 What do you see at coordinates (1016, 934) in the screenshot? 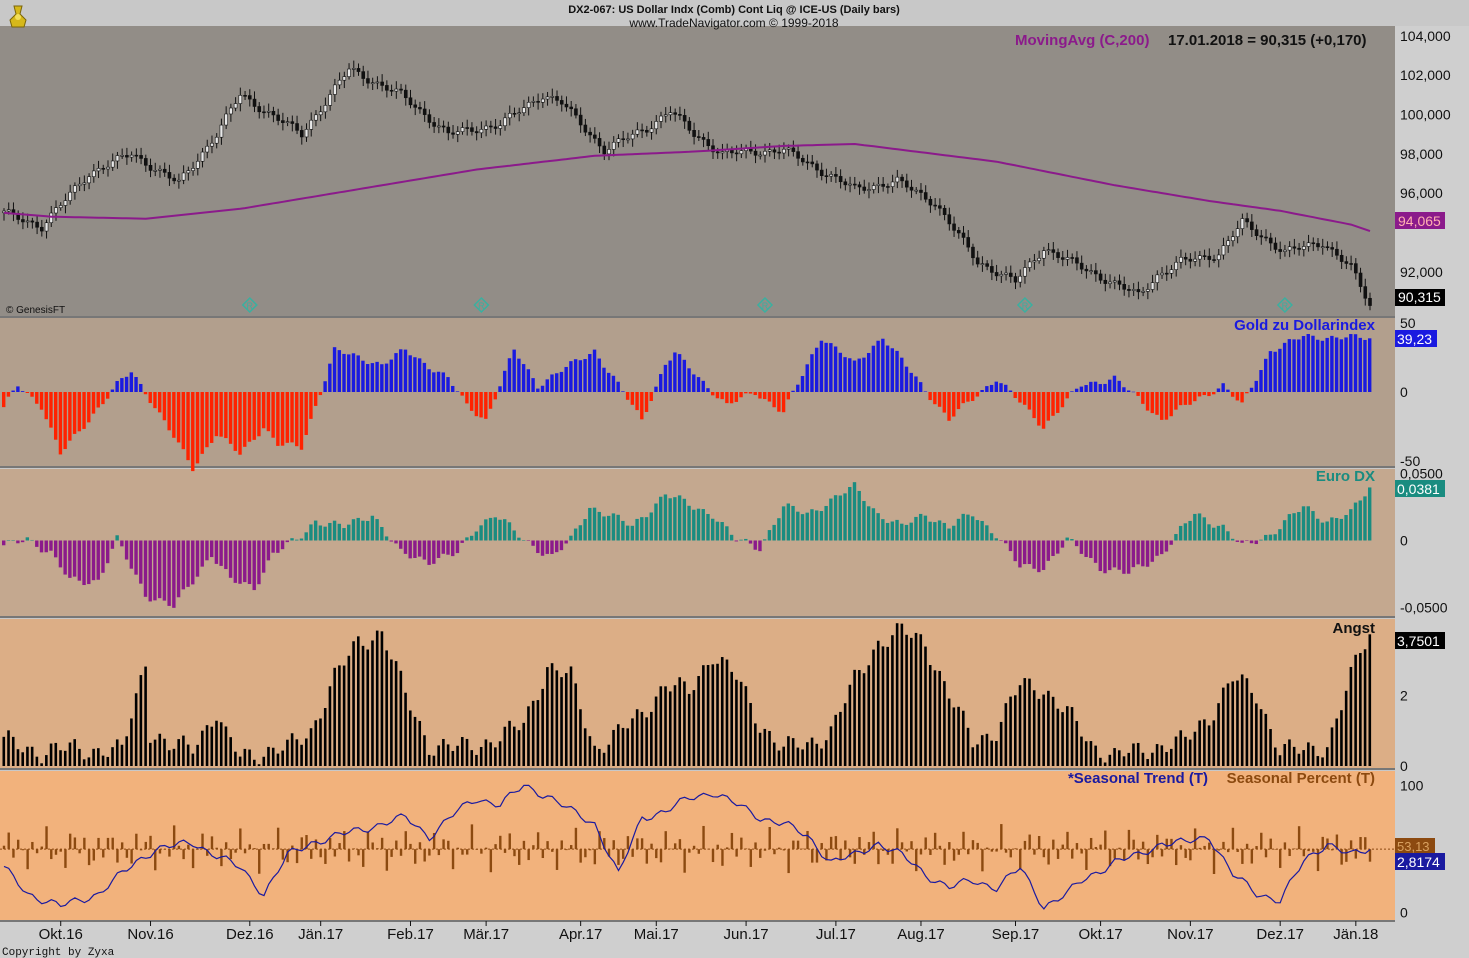
I see `x-tick-label: Sep.17` at bounding box center [1016, 934].